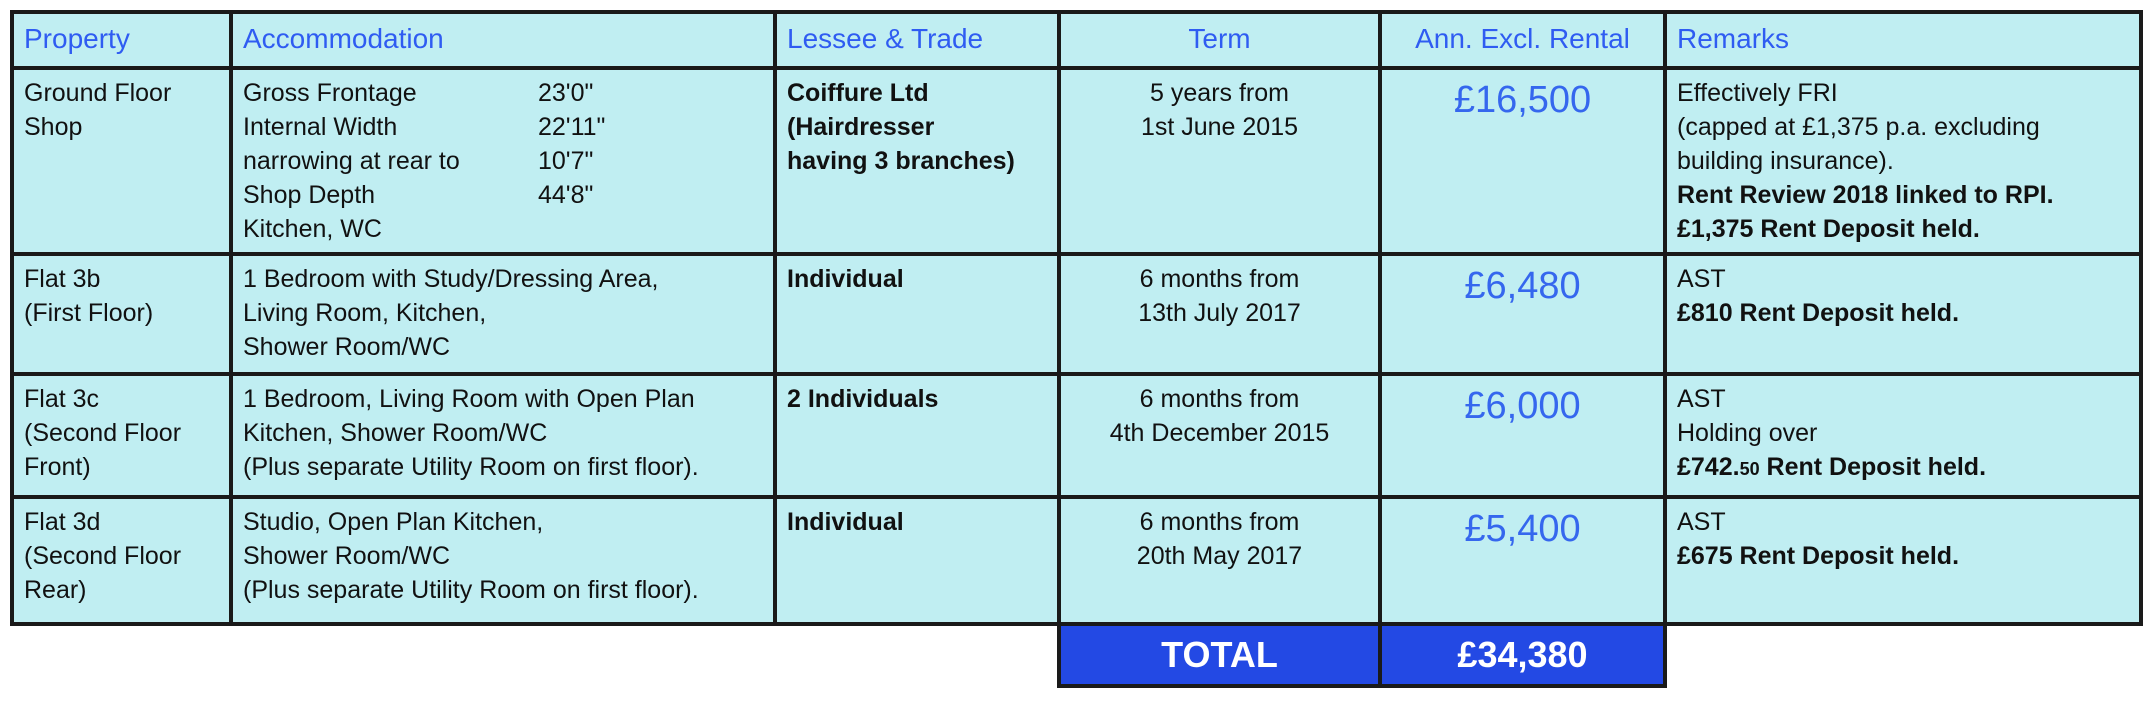 This screenshot has width=2152, height=703. Describe the element at coordinates (1219, 40) in the screenshot. I see `header-term: Term` at that location.